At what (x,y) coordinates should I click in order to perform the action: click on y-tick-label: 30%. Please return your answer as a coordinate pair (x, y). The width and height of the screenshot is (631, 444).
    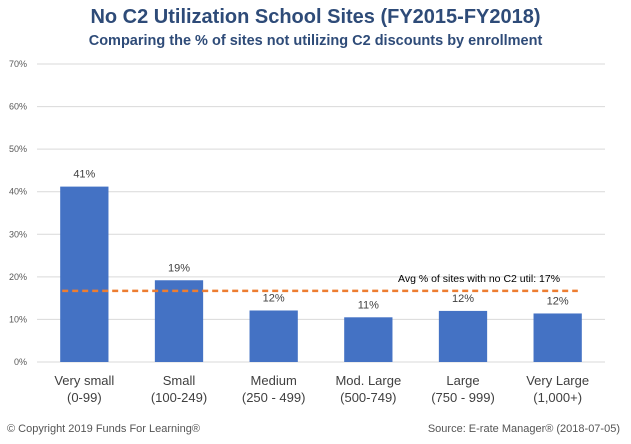
    Looking at the image, I should click on (18, 234).